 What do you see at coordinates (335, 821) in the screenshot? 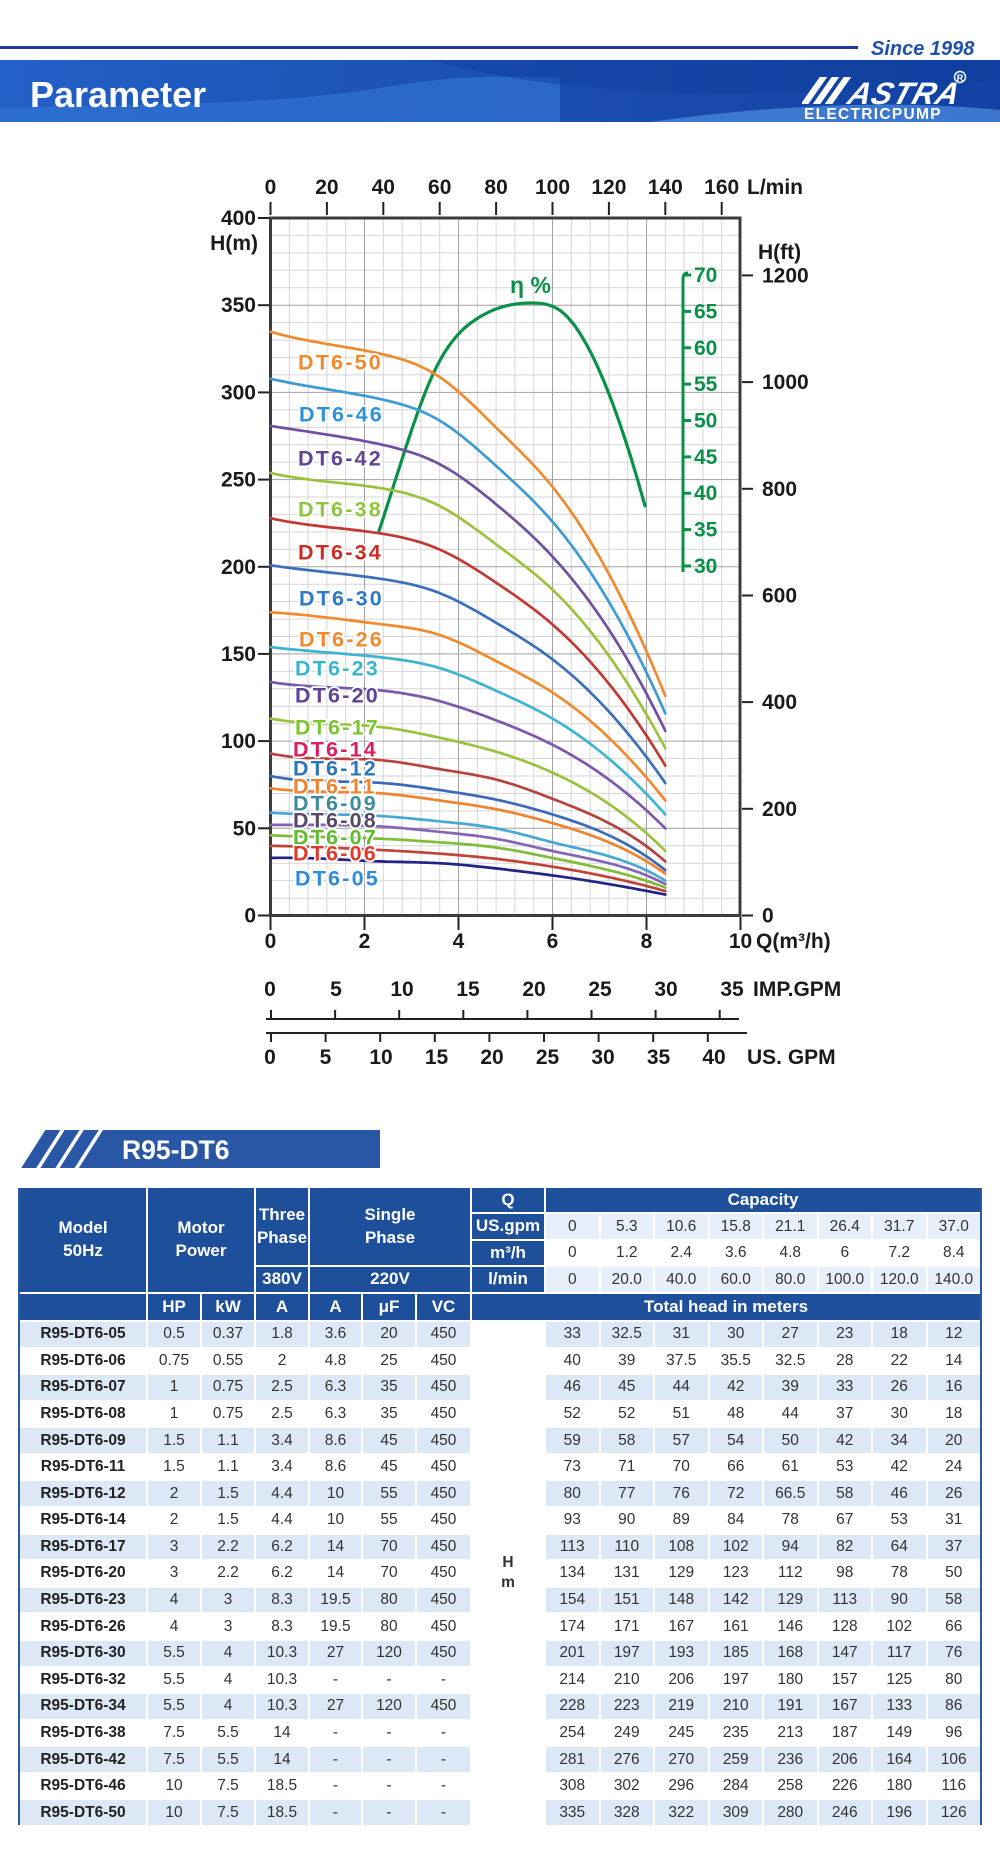
I see `svg-text: DT6-08` at bounding box center [335, 821].